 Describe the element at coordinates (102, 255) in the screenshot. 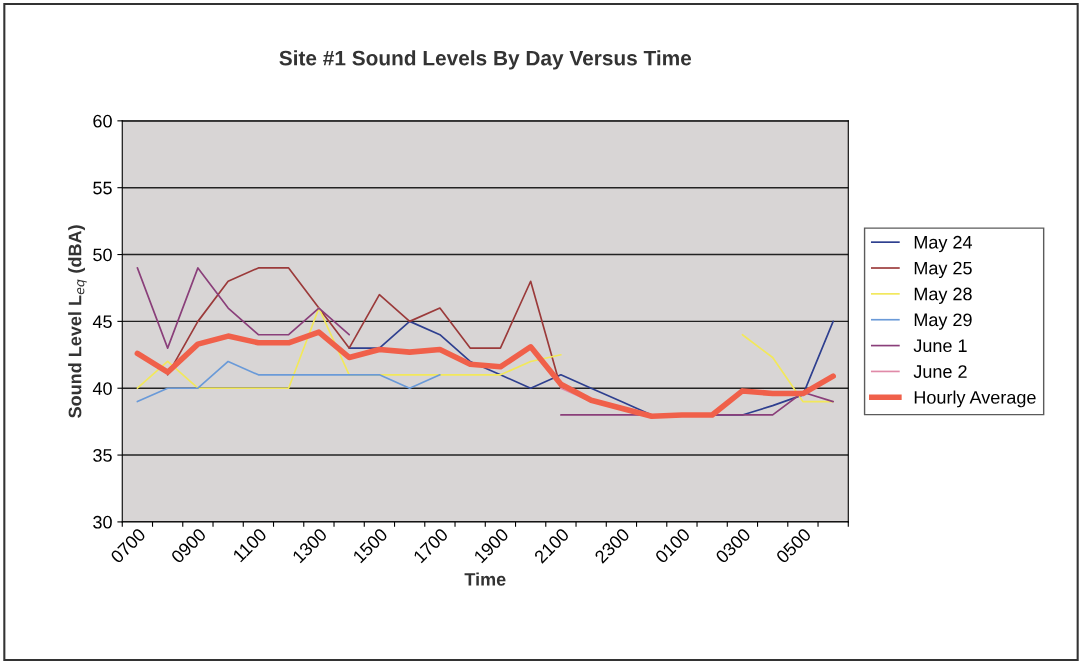

I see `y-tick-label: 50` at that location.